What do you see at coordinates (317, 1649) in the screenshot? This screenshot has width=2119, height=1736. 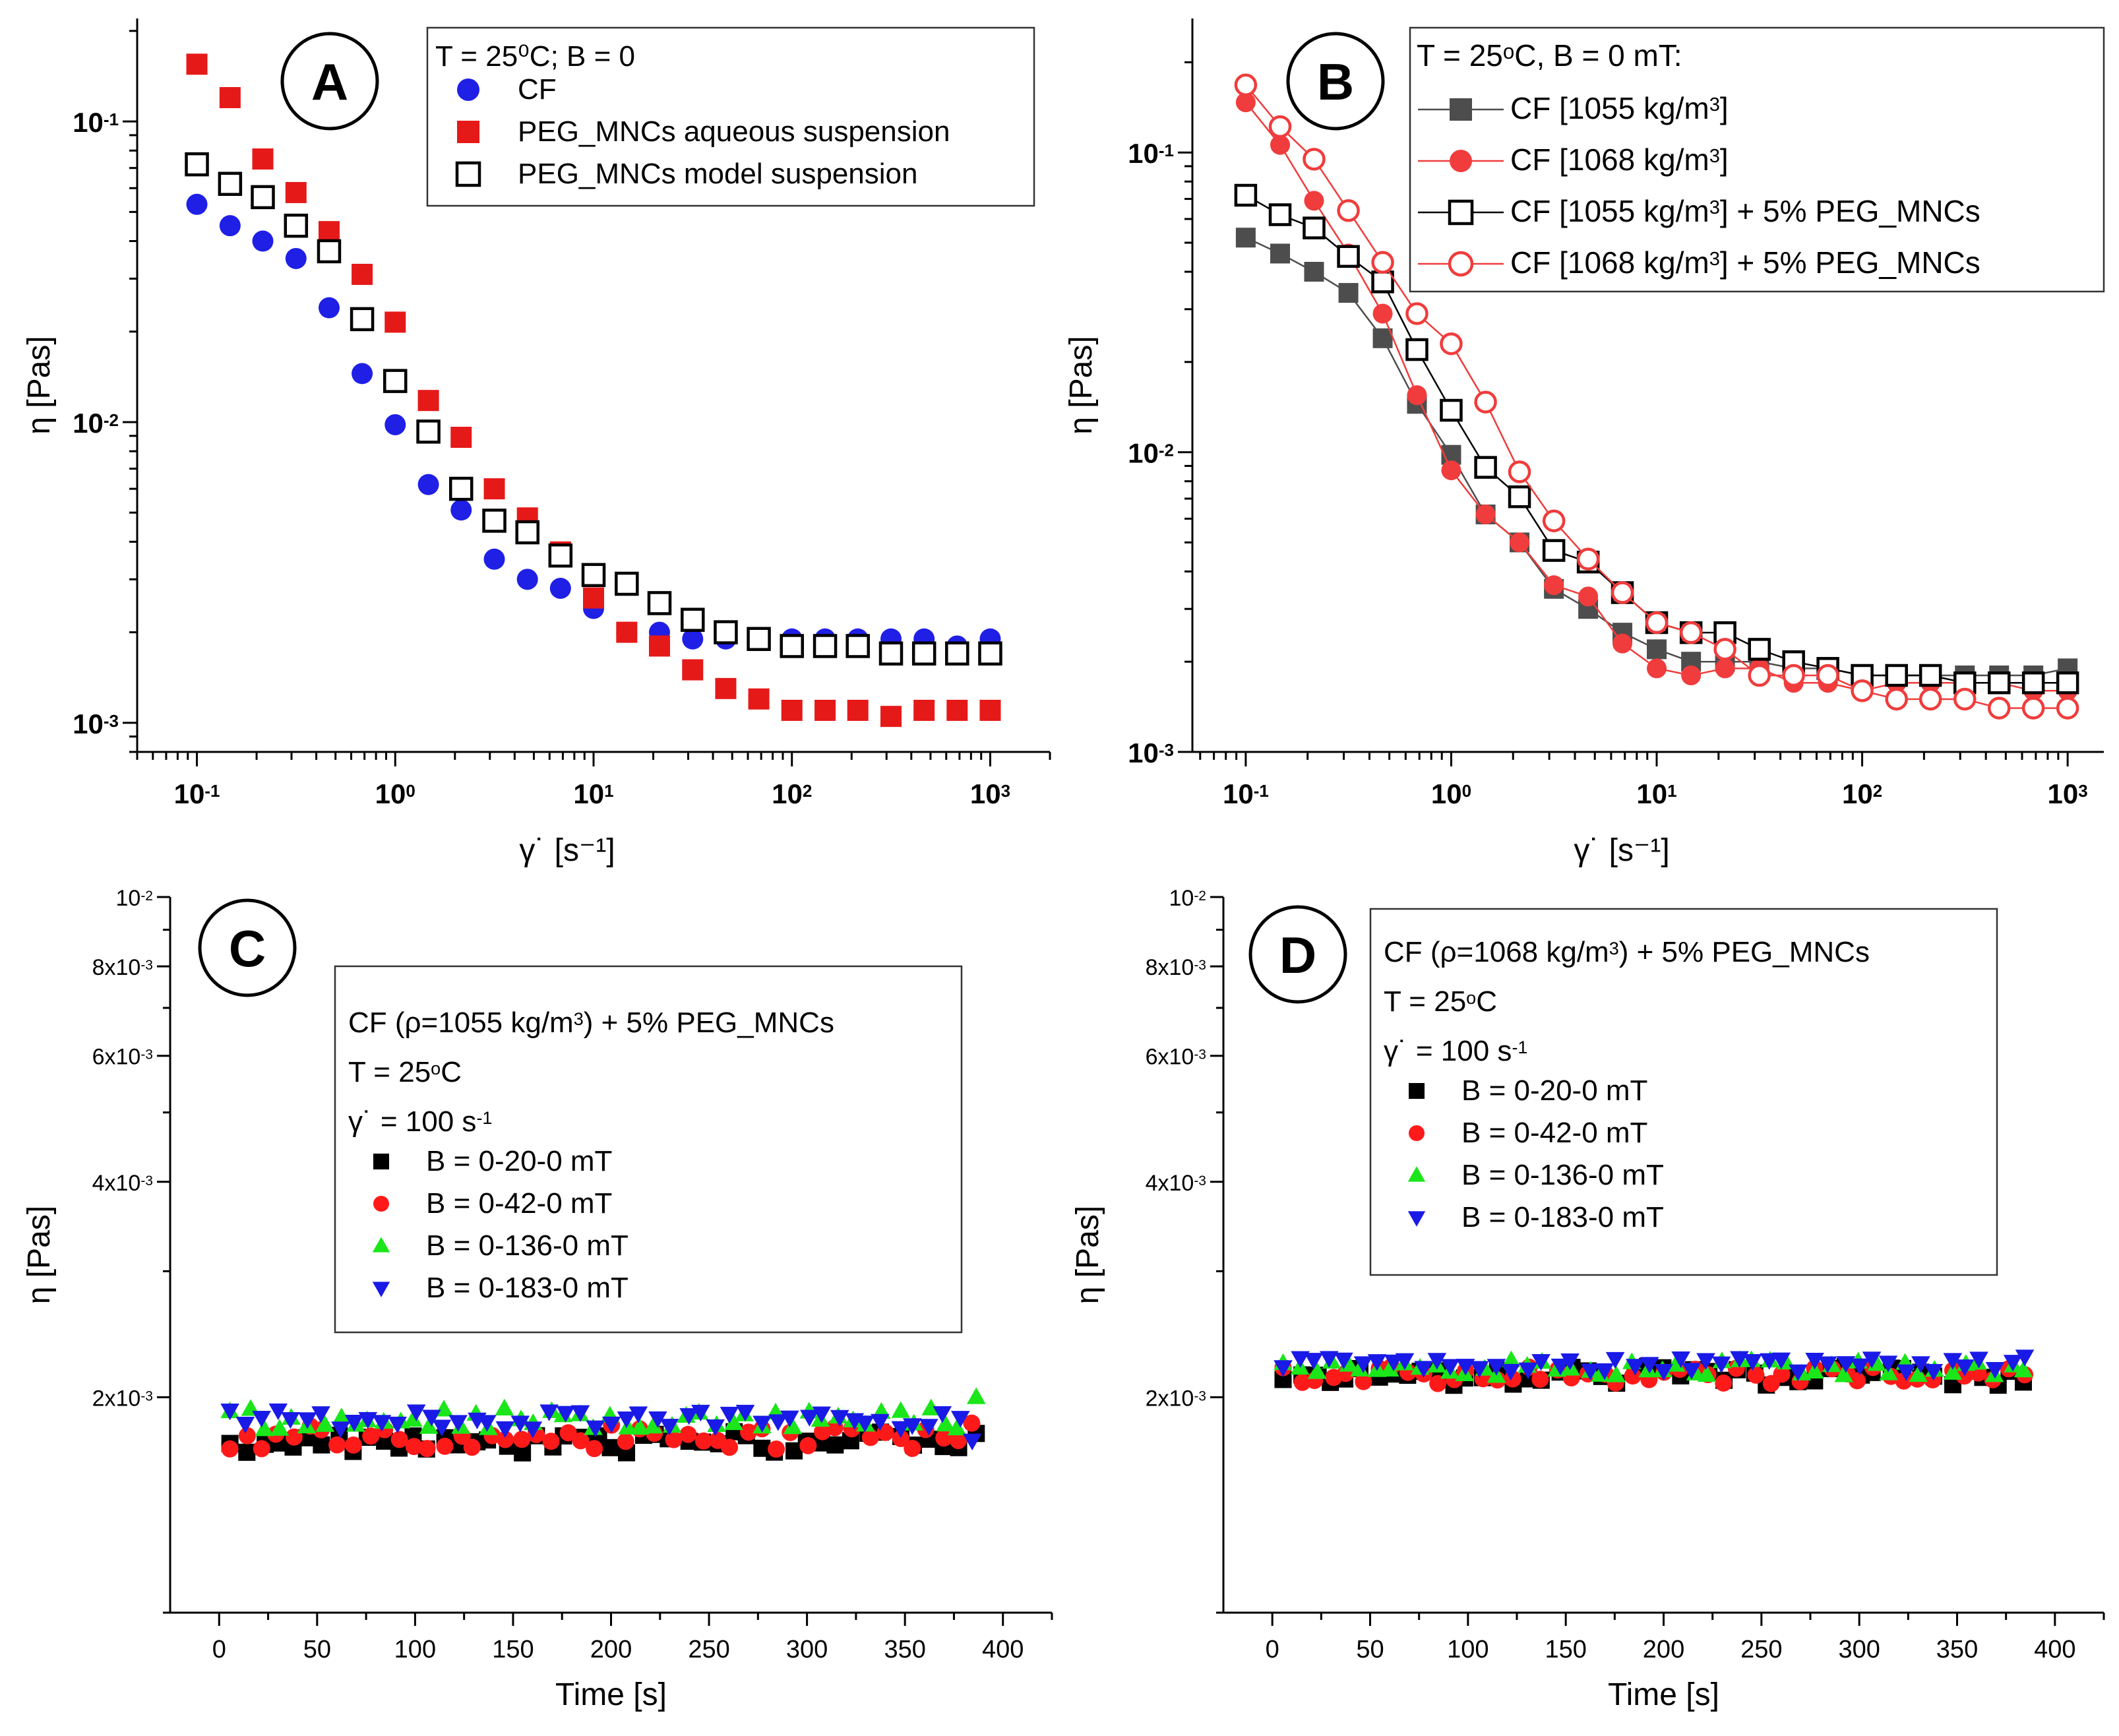 I see `x-tick-label: 50` at bounding box center [317, 1649].